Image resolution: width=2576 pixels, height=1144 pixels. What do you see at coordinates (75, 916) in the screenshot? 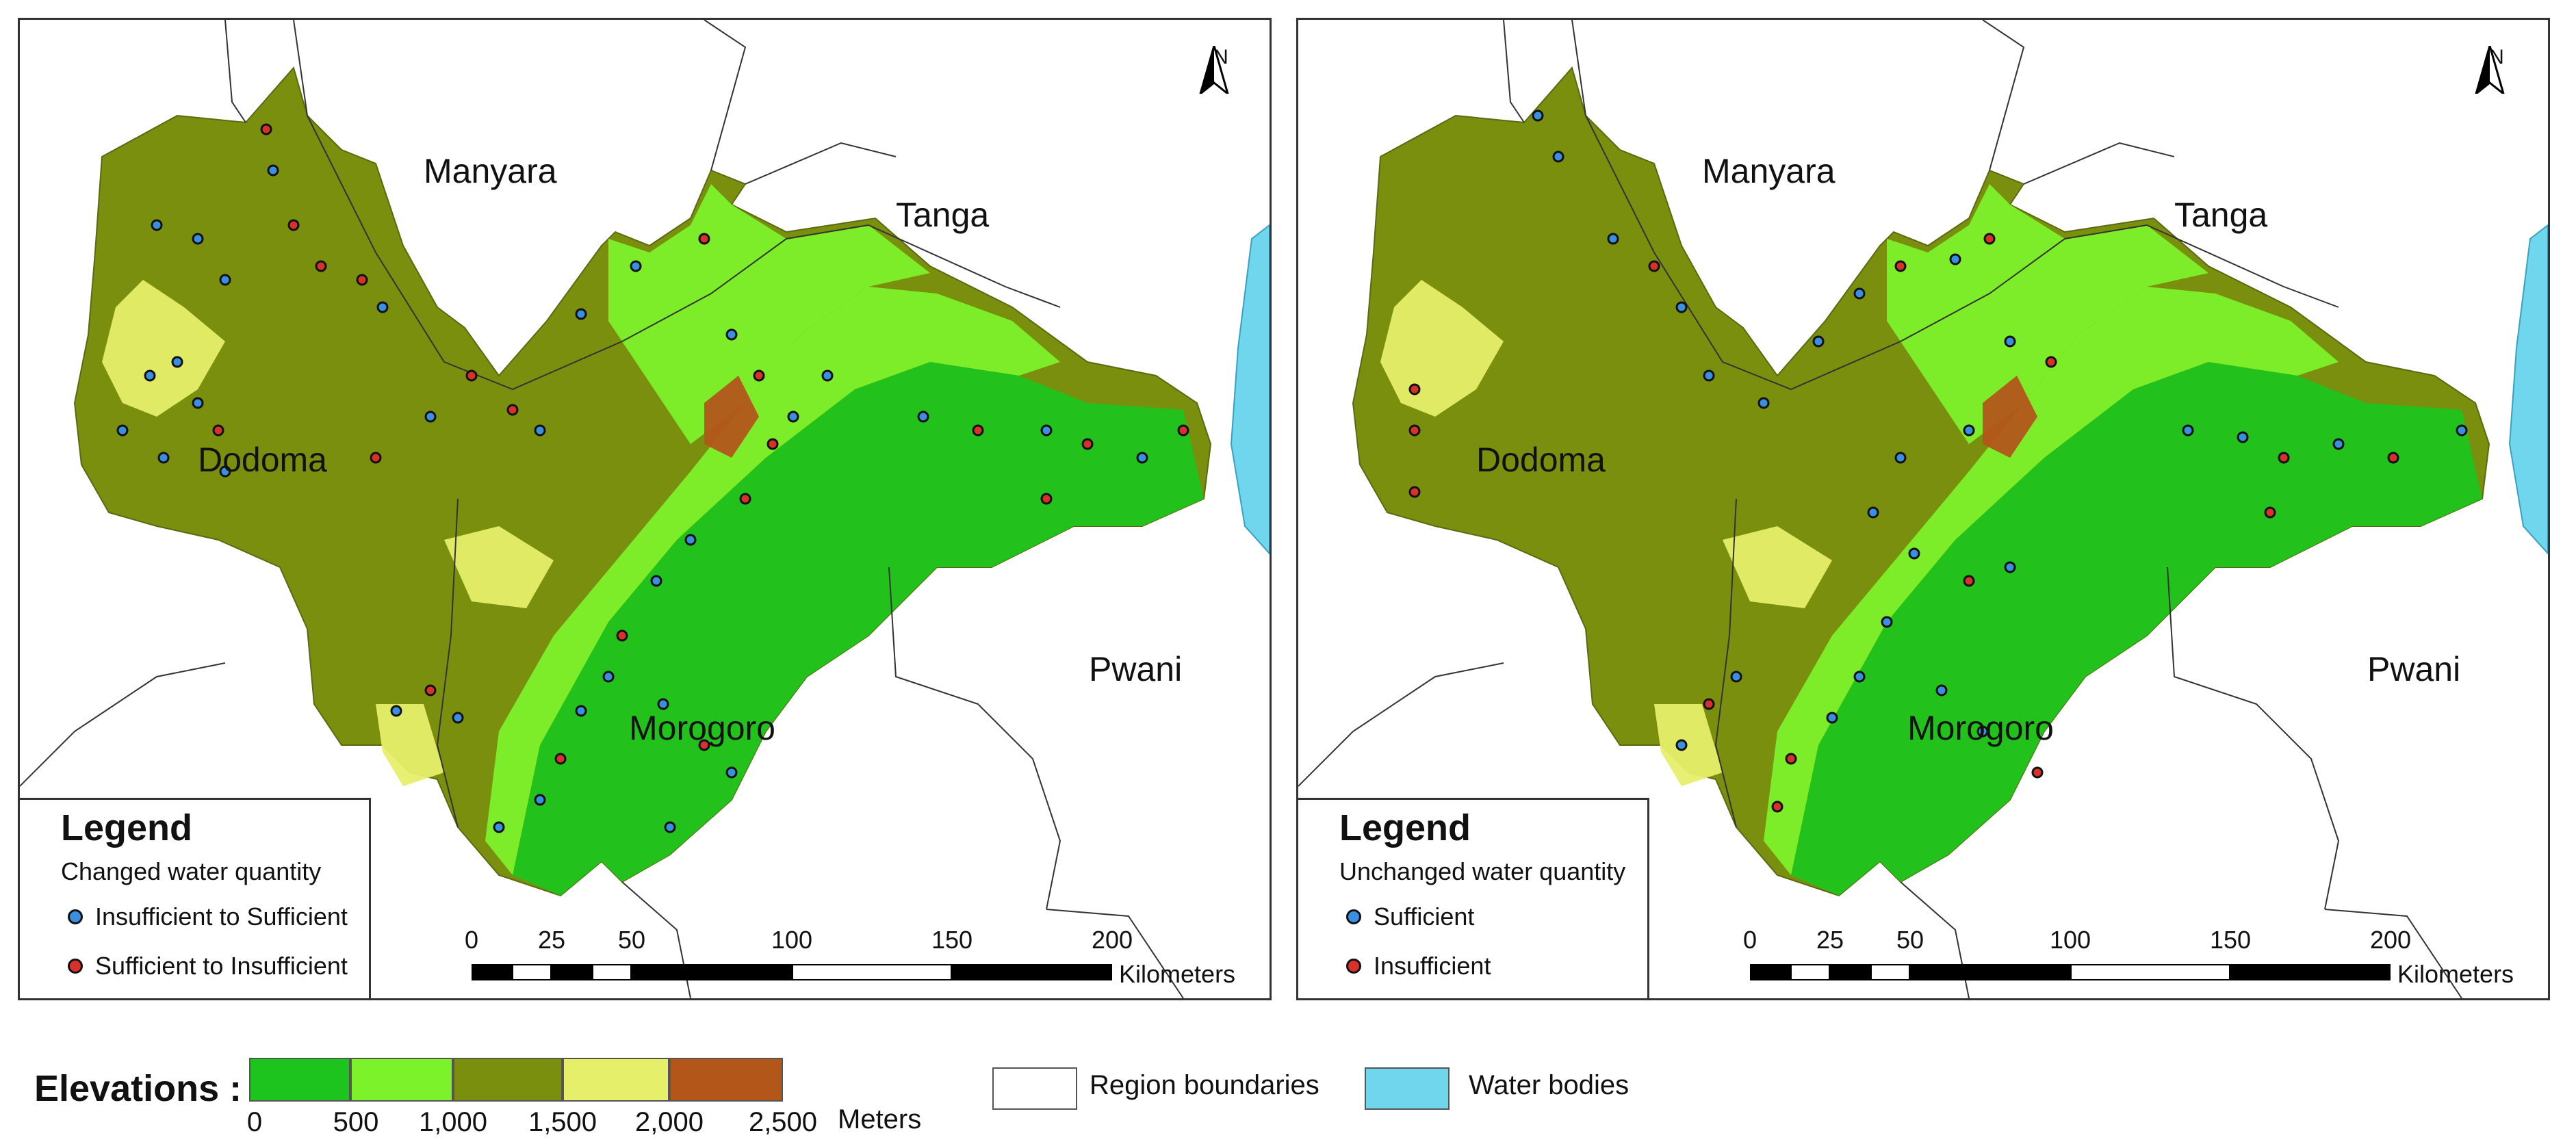
I see `blue-dot-icon` at bounding box center [75, 916].